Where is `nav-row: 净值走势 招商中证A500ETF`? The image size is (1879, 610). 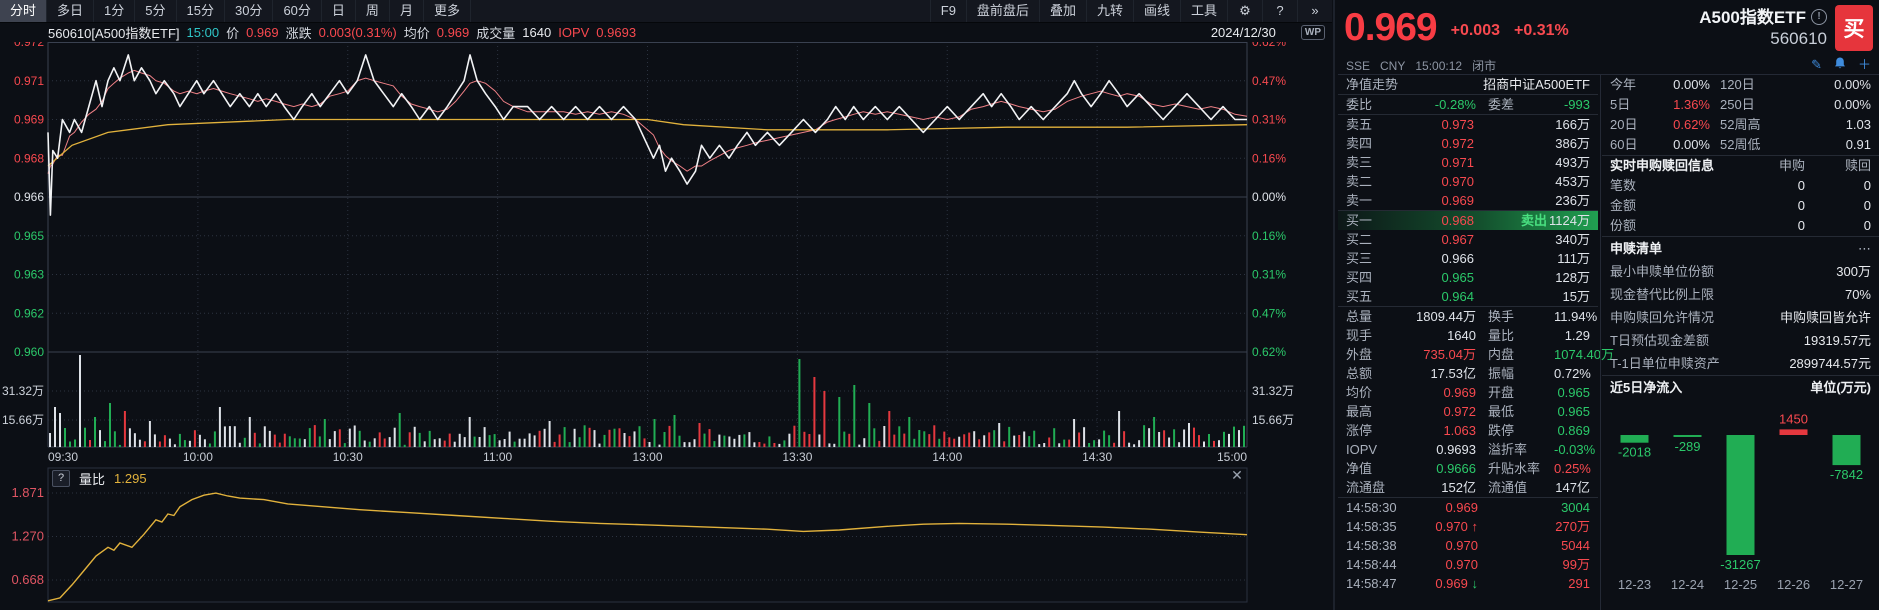
nav-row: 净值走势 招商中证A500ETF is located at coordinates (1468, 85).